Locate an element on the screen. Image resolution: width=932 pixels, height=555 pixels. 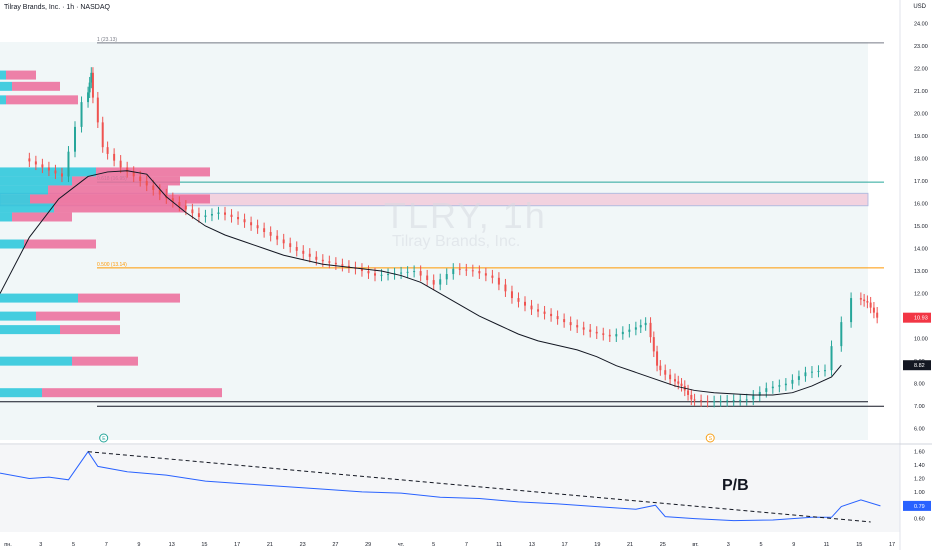
event-badge-label: S is located at coordinates (711, 439).